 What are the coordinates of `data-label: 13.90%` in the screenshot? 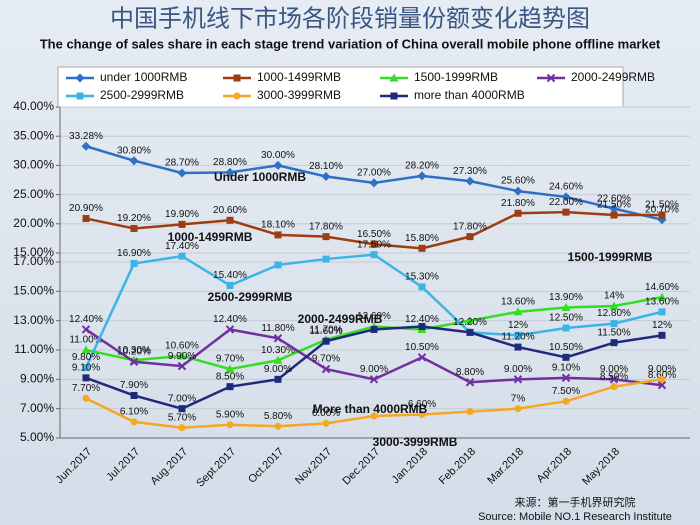 It's located at (566, 297).